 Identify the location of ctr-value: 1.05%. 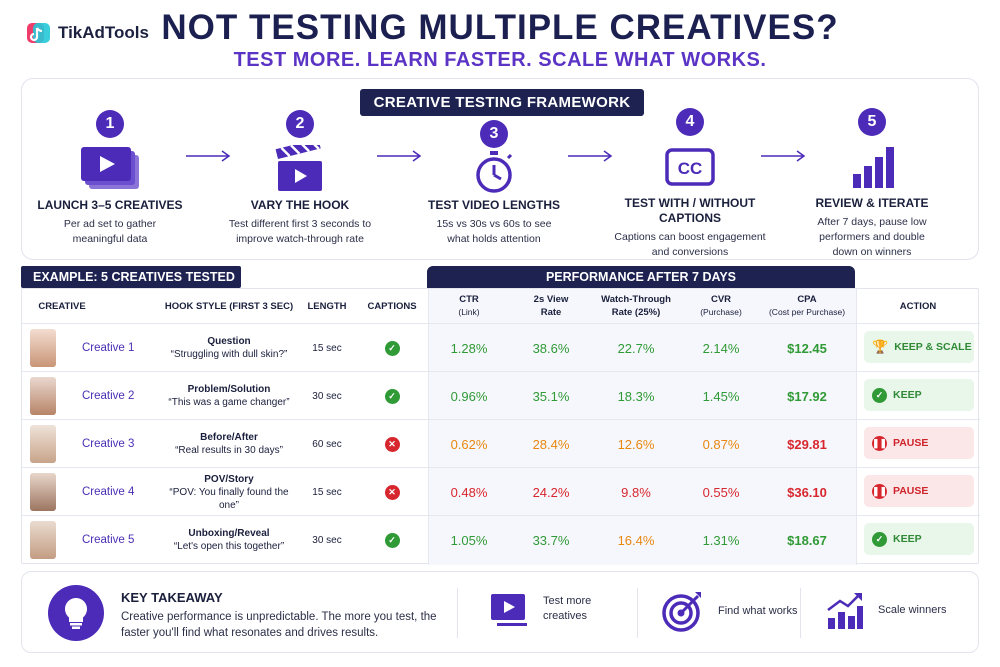
(469, 540).